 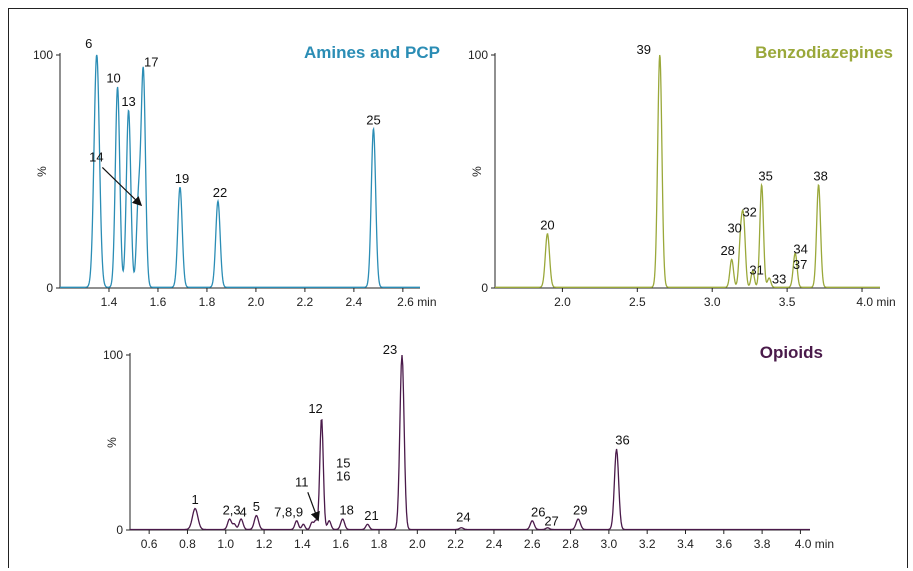 I want to click on panel-title: Opioids, so click(x=791, y=352).